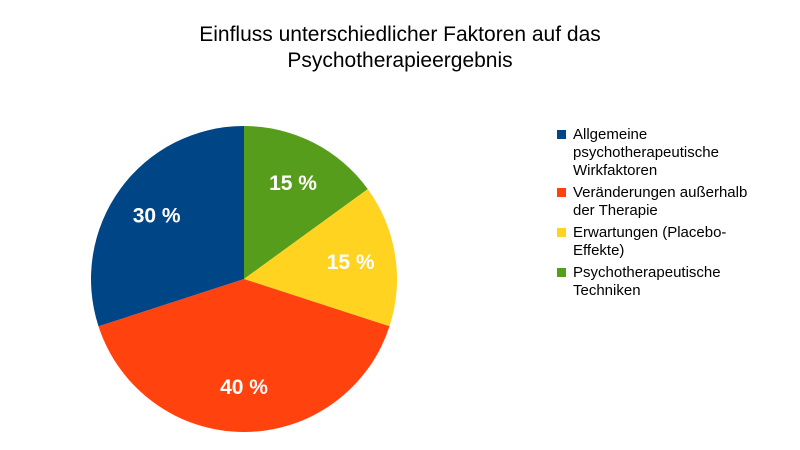 The width and height of the screenshot is (800, 450). I want to click on legend-label-1-0: Erwartungen (Placebo-, so click(650, 232).